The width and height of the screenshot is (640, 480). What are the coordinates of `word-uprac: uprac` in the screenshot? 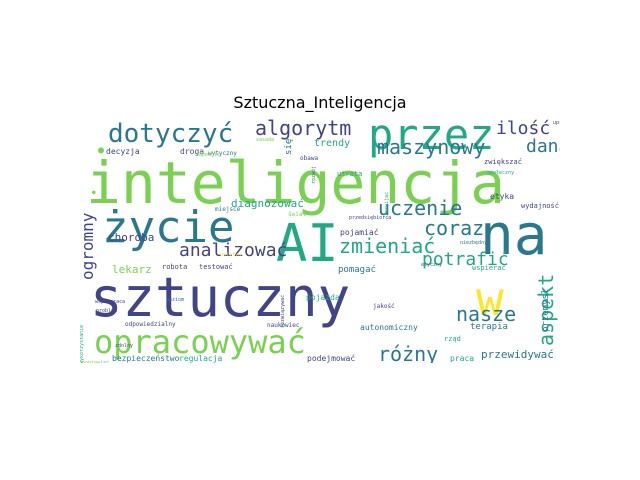 It's located at (556, 123).